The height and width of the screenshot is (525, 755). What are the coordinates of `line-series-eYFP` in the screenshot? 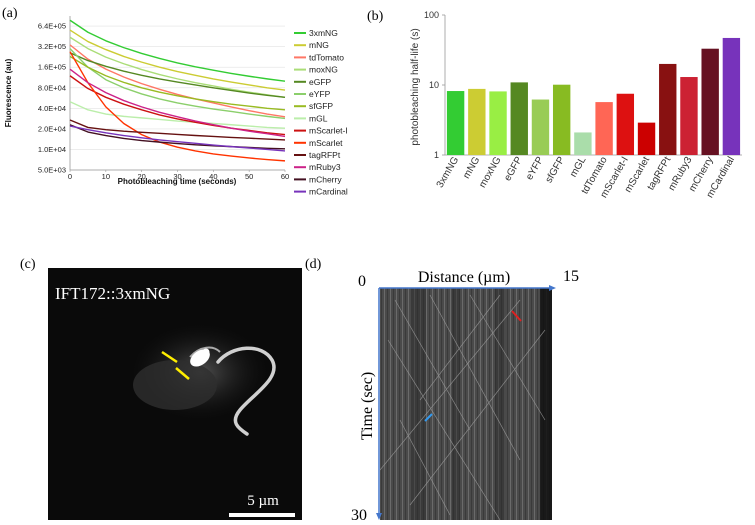 It's located at (177, 84).